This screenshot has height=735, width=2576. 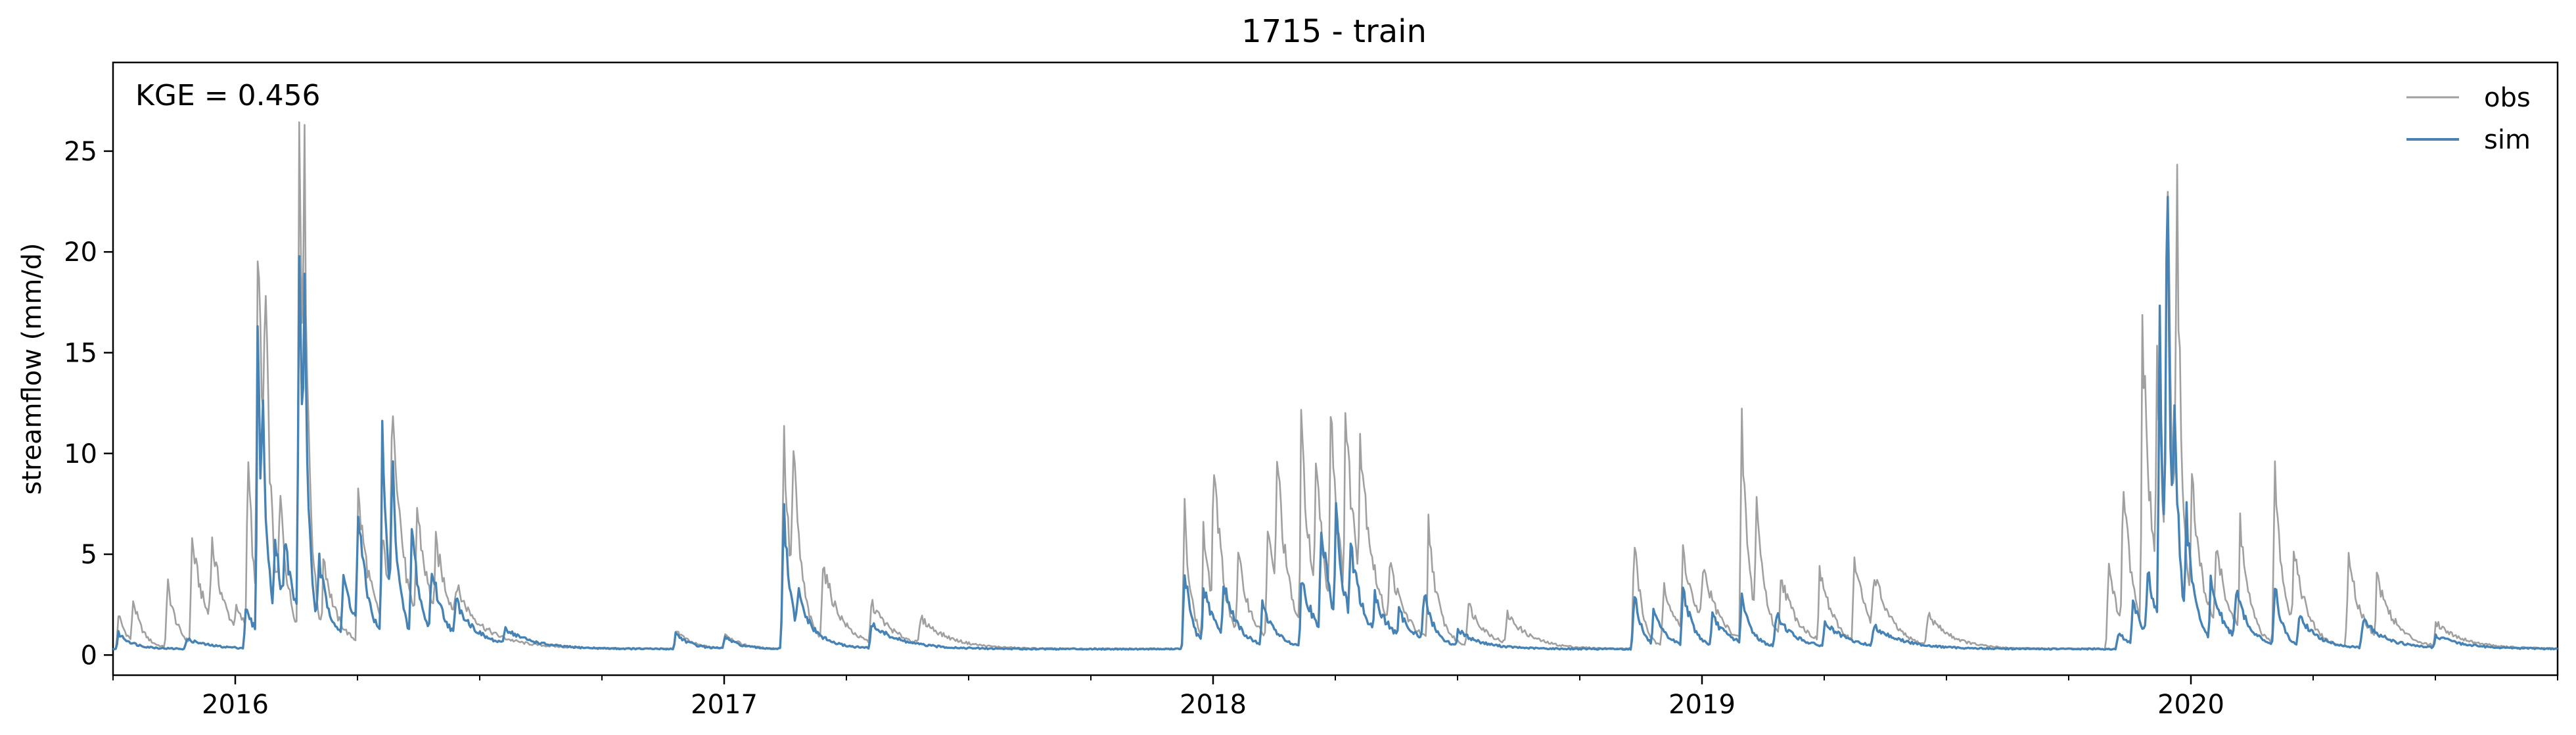 What do you see at coordinates (1213, 705) in the screenshot?
I see `x-tick-label: 2018` at bounding box center [1213, 705].